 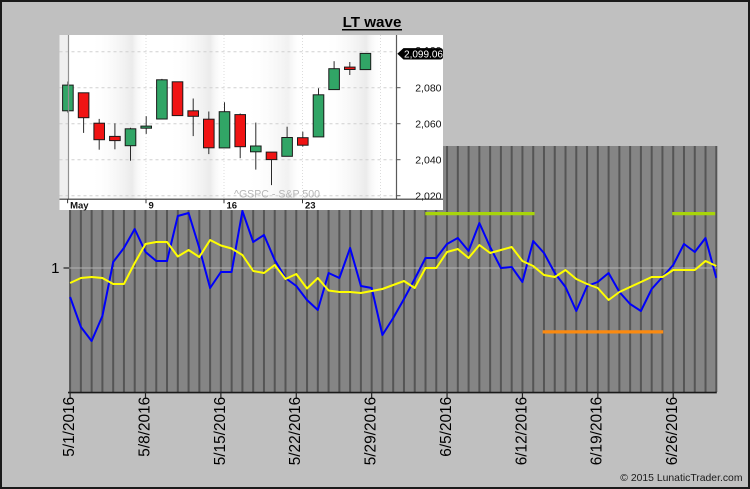 What do you see at coordinates (232, 206) in the screenshot?
I see `svg-text: 16` at bounding box center [232, 206].